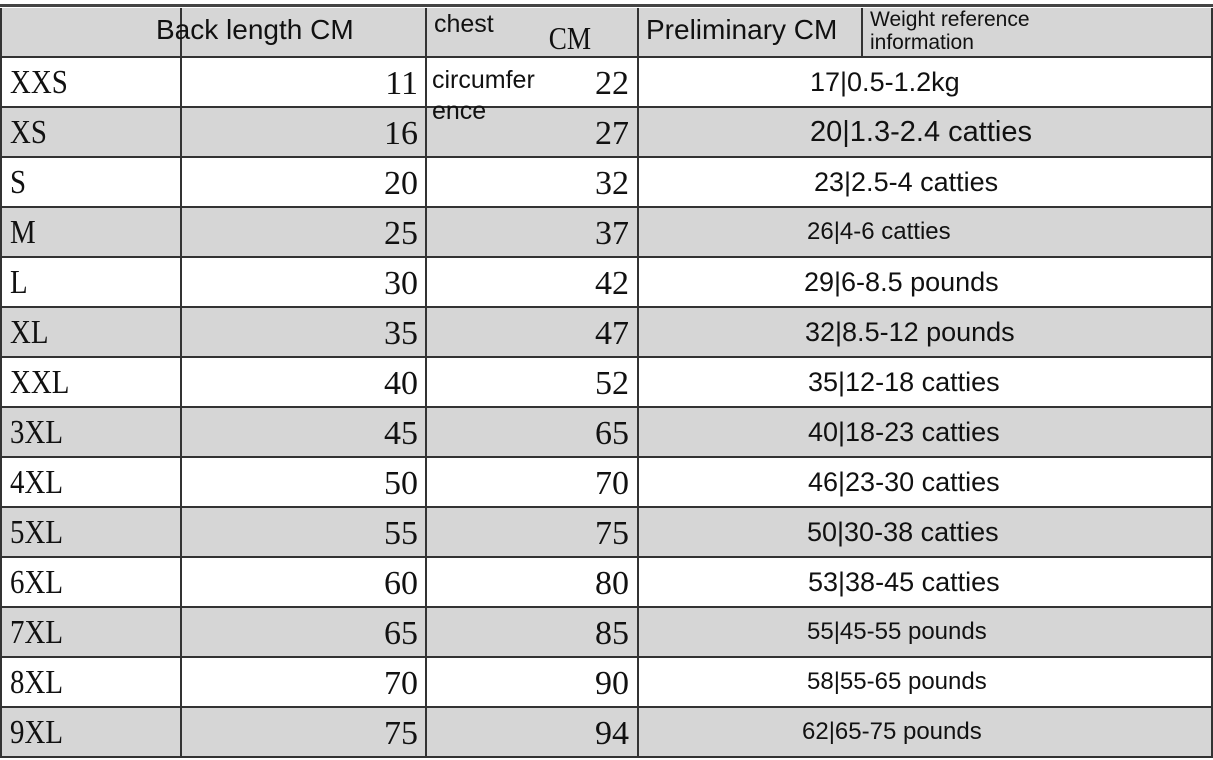  I want to click on chest-cell: 94, so click(612, 733).